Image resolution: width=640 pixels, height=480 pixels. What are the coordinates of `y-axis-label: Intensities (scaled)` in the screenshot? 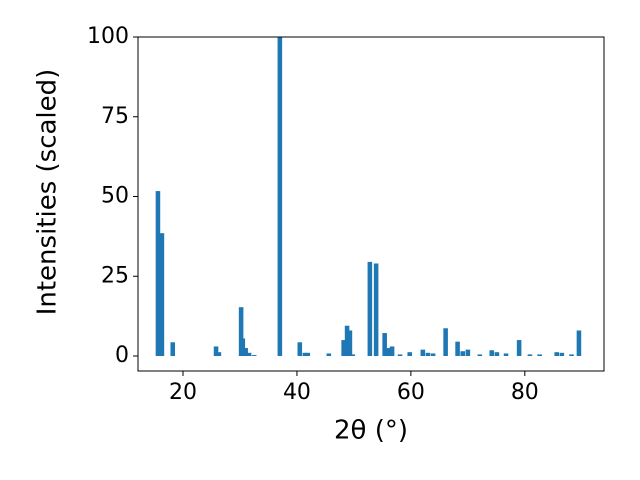 It's located at (48, 192).